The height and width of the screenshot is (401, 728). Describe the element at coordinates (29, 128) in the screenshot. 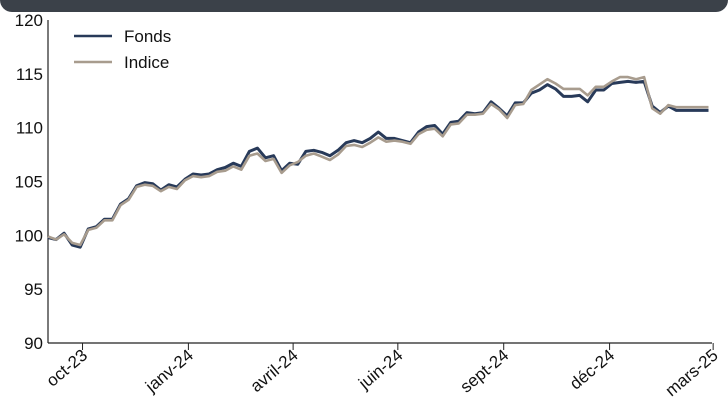

I see `y-tick-label: 110` at that location.